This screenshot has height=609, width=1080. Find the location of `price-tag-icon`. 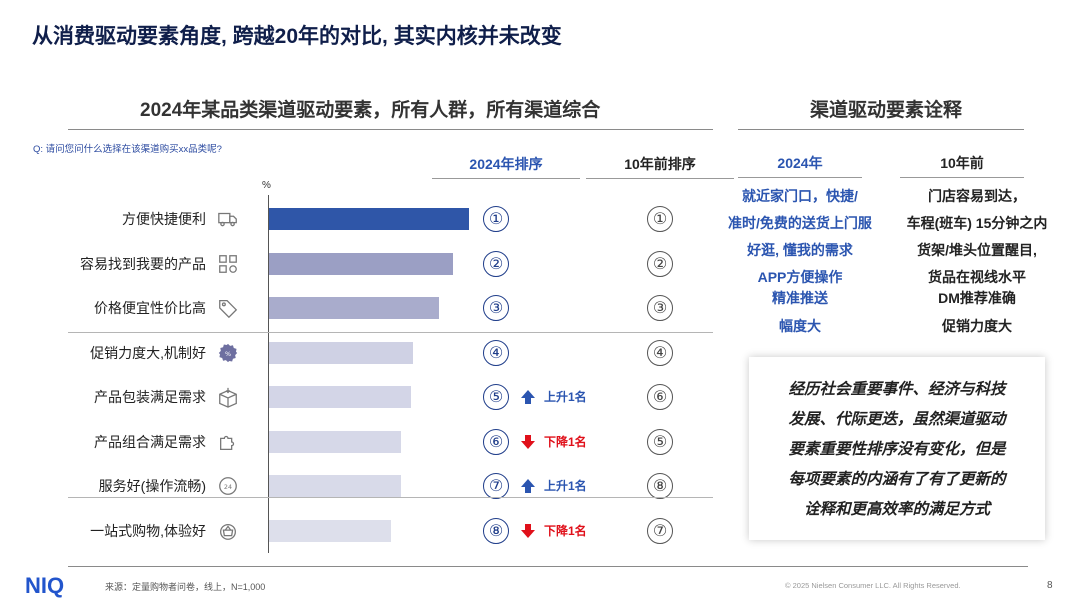

price-tag-icon is located at coordinates (228, 308).